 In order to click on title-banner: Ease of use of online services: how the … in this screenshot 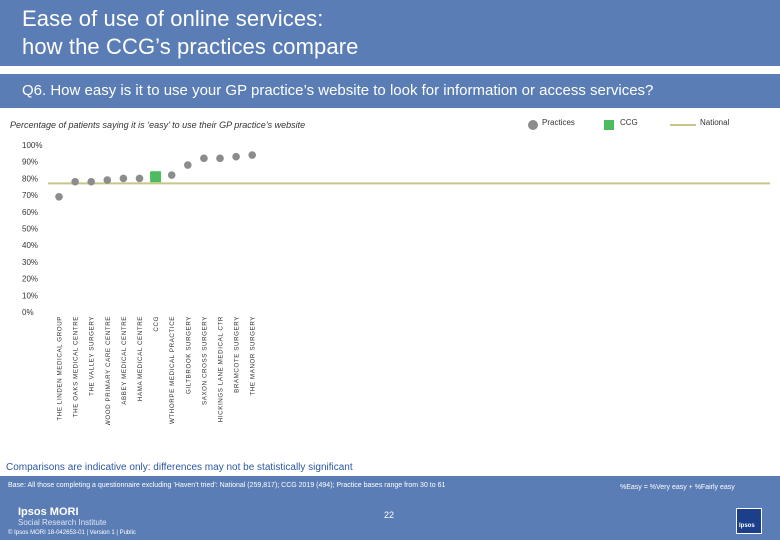, I will do `click(390, 33)`.